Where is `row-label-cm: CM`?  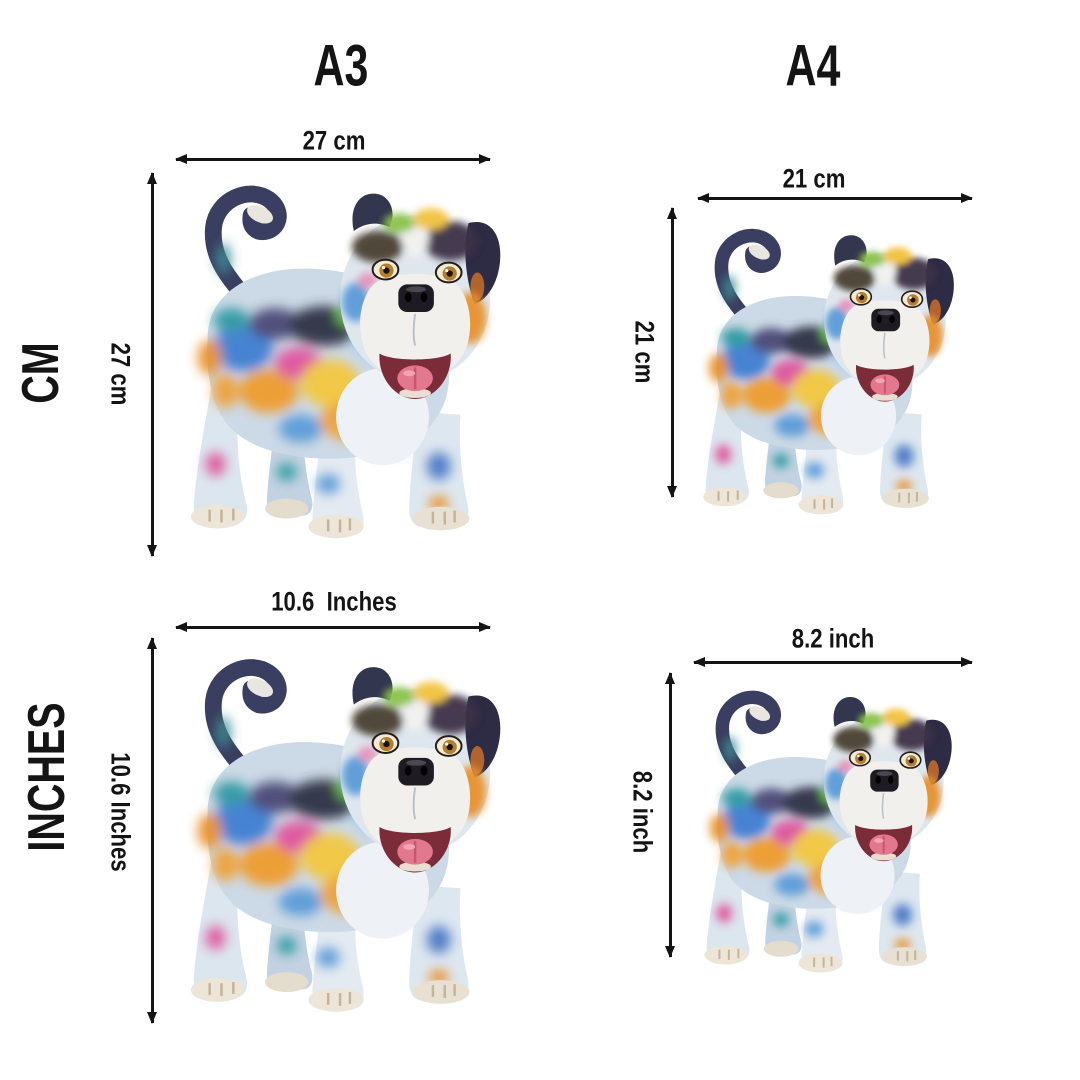 row-label-cm: CM is located at coordinates (41, 373).